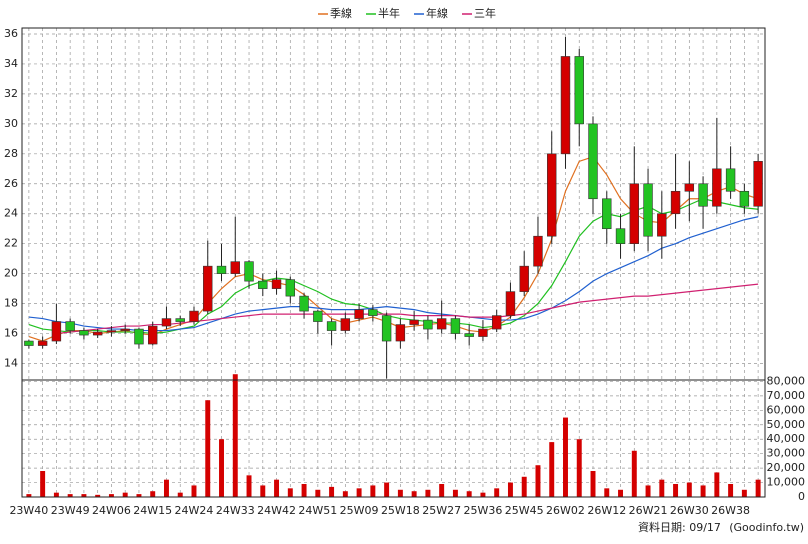 This screenshot has width=808, height=544. Describe the element at coordinates (389, 13) in the screenshot. I see `legend-label: 半年` at that location.